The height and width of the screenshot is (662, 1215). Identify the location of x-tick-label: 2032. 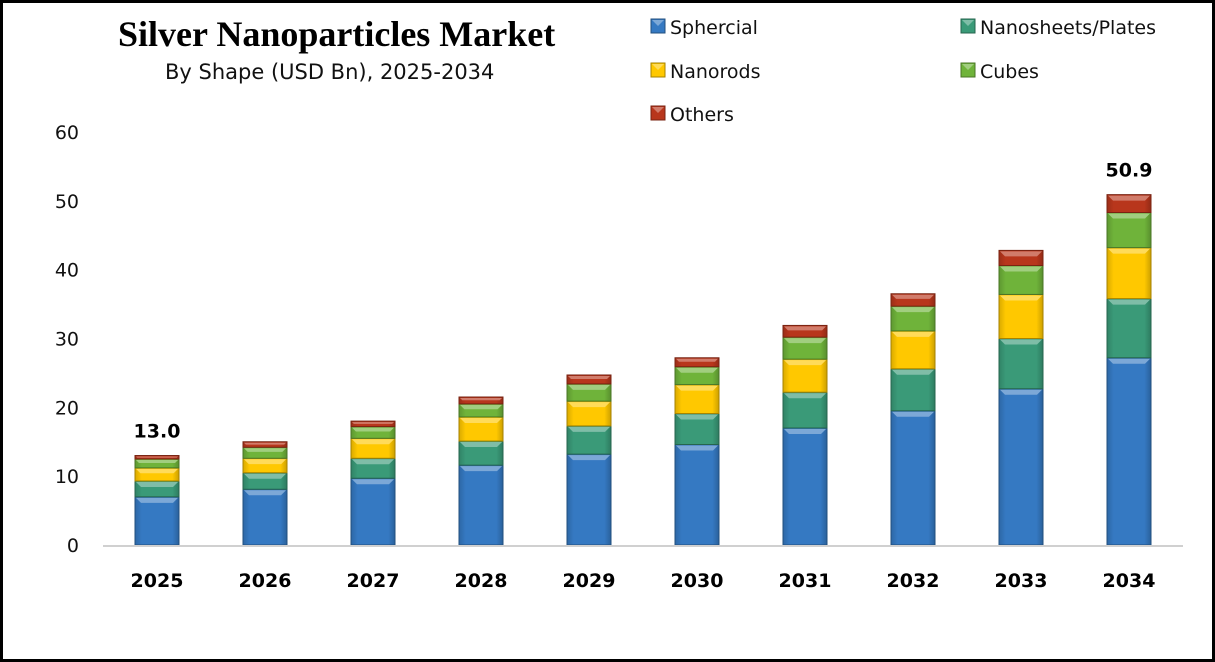
(913, 581).